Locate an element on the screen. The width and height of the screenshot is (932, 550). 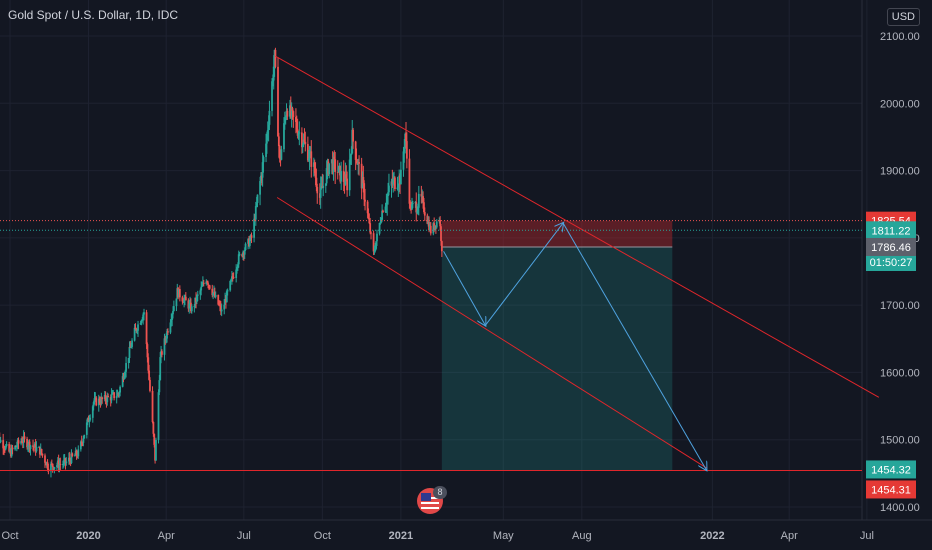
x-tick-label: 2021 is located at coordinates (401, 536).